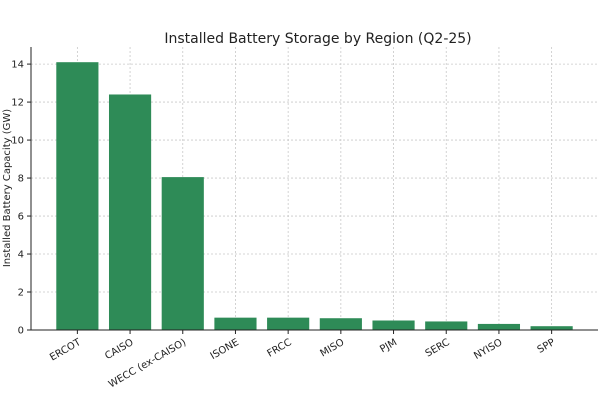 The width and height of the screenshot is (600, 400). What do you see at coordinates (7, 188) in the screenshot?
I see `y-axis-label: Installed Battery Capacity (GW)` at bounding box center [7, 188].